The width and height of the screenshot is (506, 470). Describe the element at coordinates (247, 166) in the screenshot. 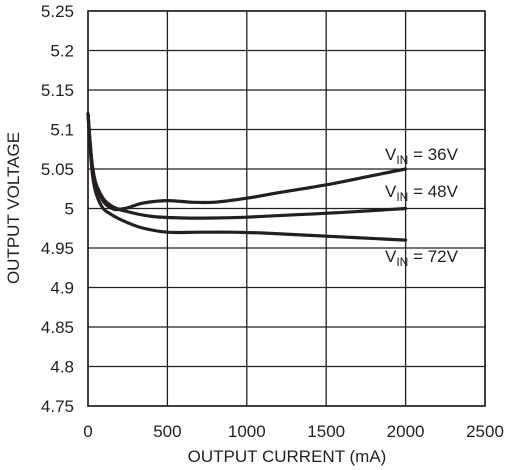

I see `series-vin-48v-line` at that location.